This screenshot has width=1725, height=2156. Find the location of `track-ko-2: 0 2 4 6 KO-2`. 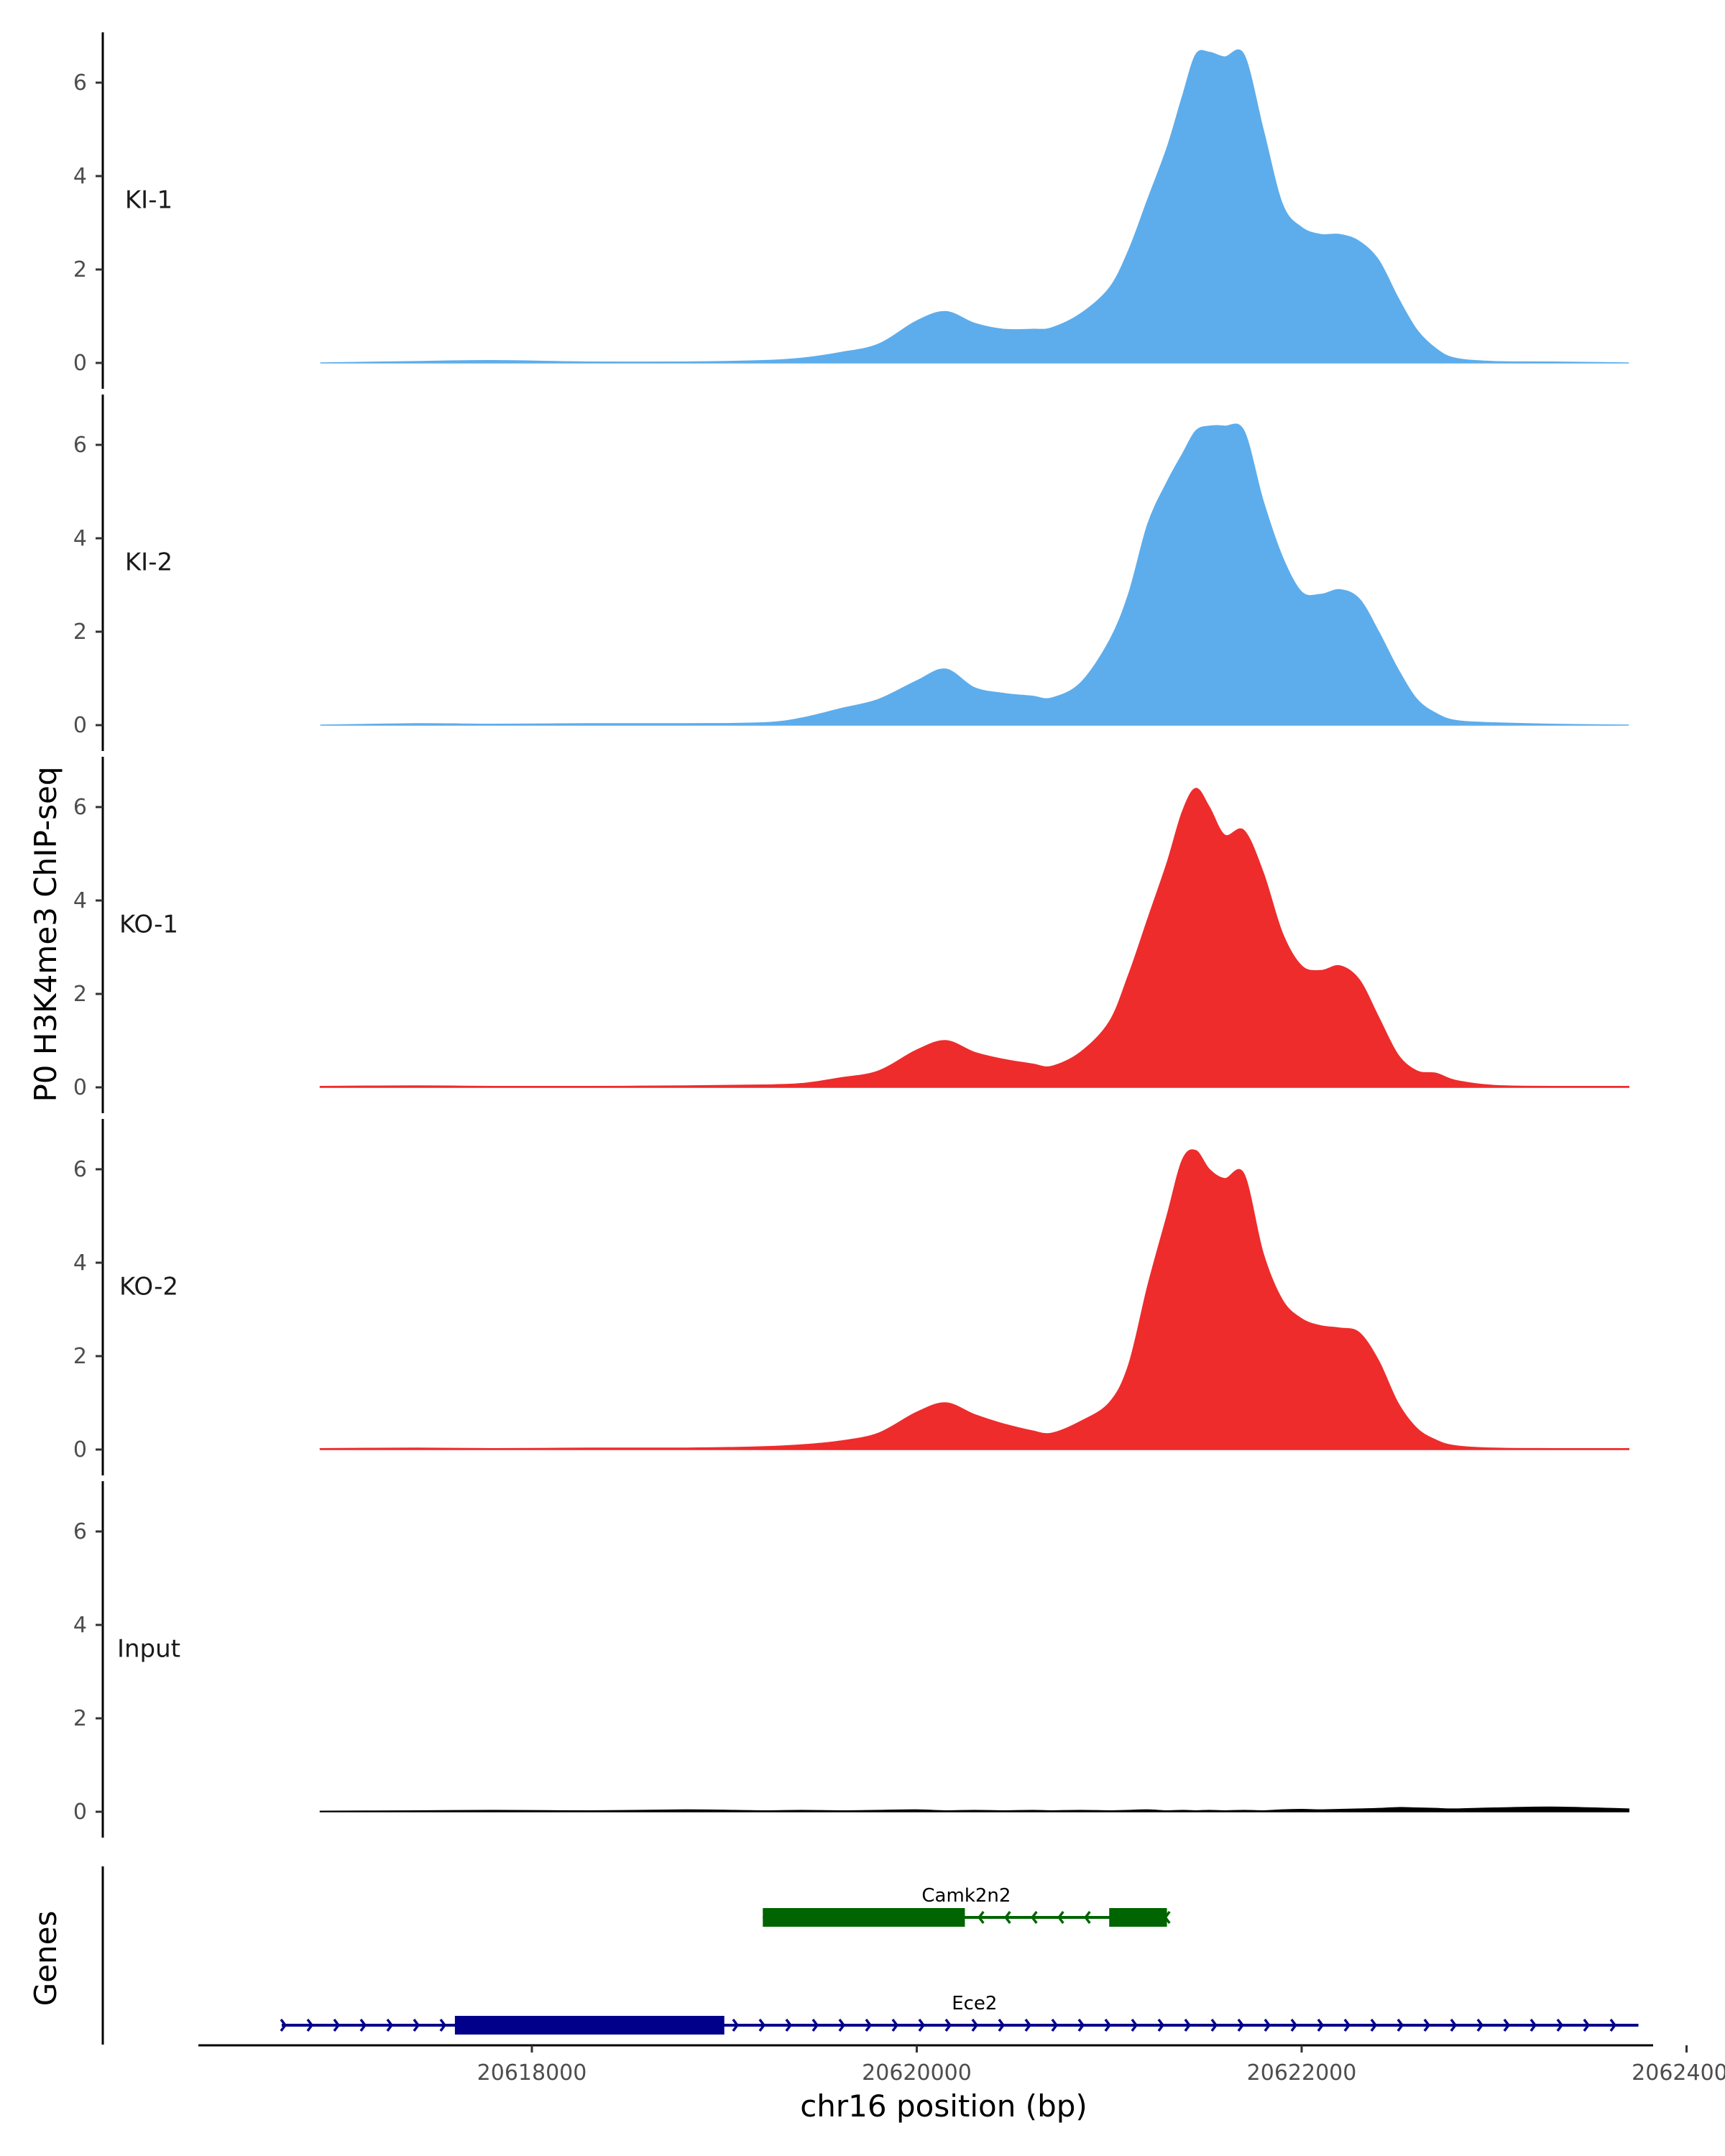

track-ko-2: 0 2 4 6 KO-2 is located at coordinates (851, 1297).